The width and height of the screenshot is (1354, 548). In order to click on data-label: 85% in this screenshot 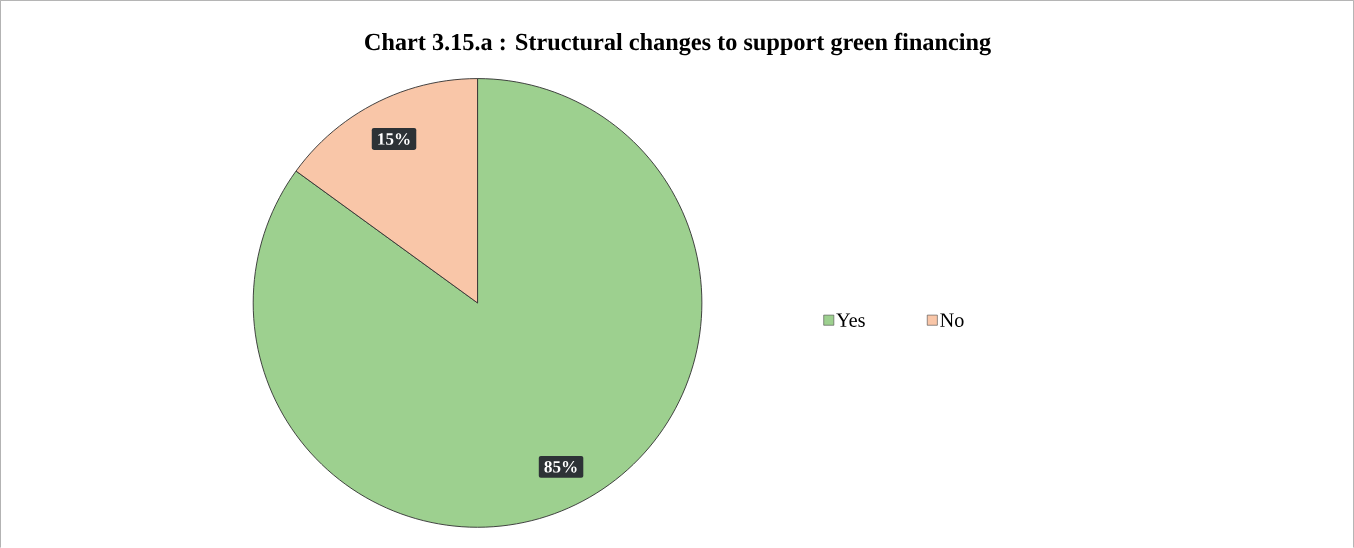, I will do `click(560, 467)`.